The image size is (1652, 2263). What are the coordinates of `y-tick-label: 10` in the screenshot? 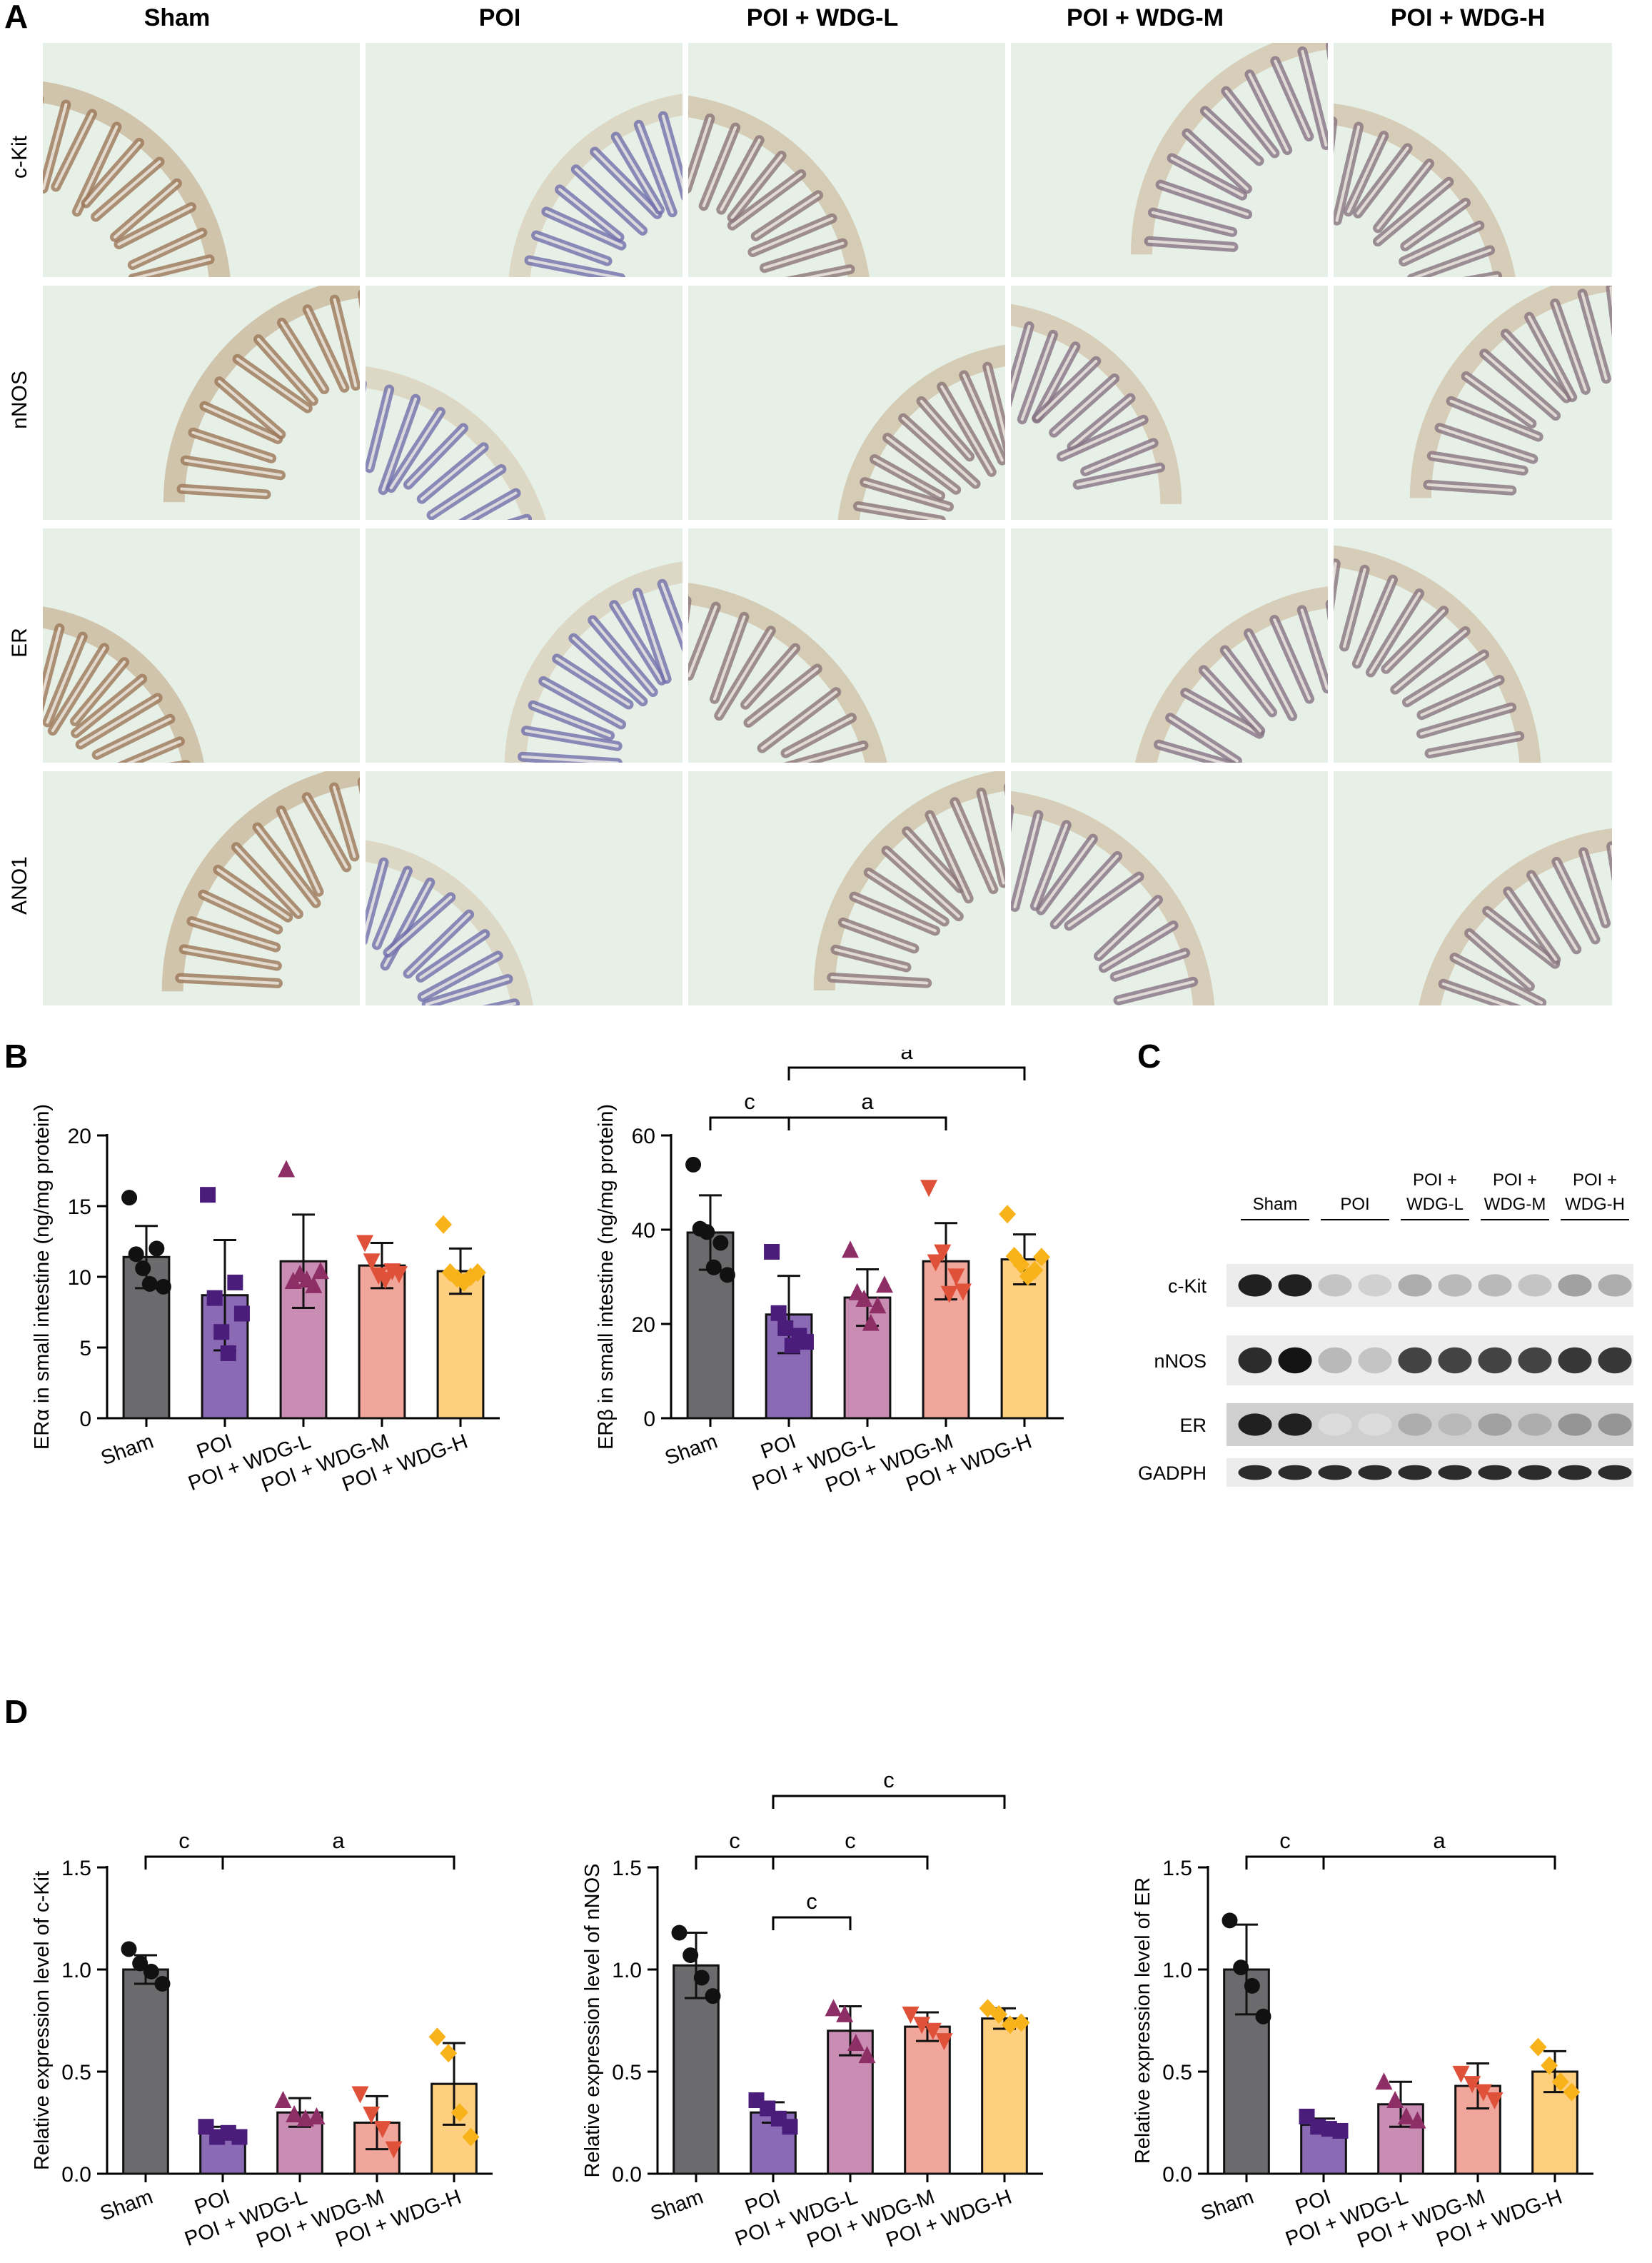 It's located at (79, 1278).